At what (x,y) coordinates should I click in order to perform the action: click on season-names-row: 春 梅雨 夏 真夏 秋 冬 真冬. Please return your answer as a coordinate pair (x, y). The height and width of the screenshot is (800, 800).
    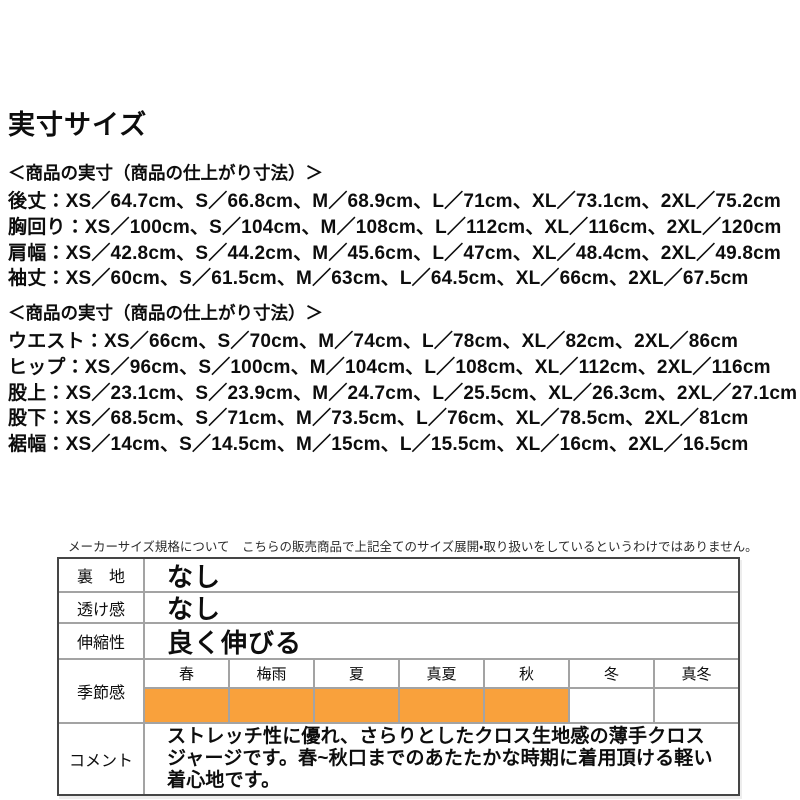
    Looking at the image, I should click on (441, 673).